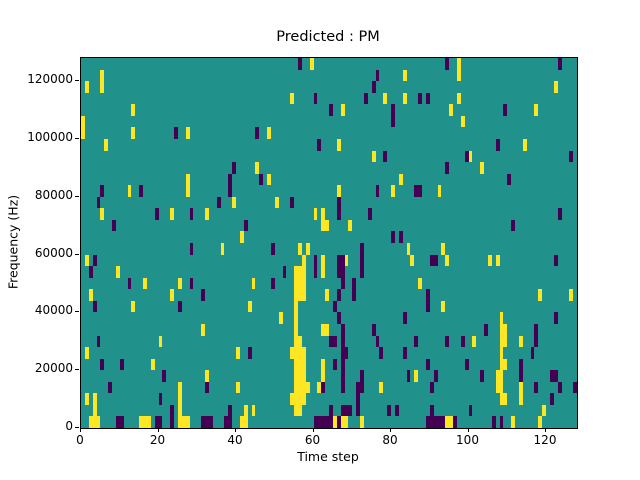 This screenshot has width=640, height=480. What do you see at coordinates (235, 440) in the screenshot?
I see `x-tick-label: 40` at bounding box center [235, 440].